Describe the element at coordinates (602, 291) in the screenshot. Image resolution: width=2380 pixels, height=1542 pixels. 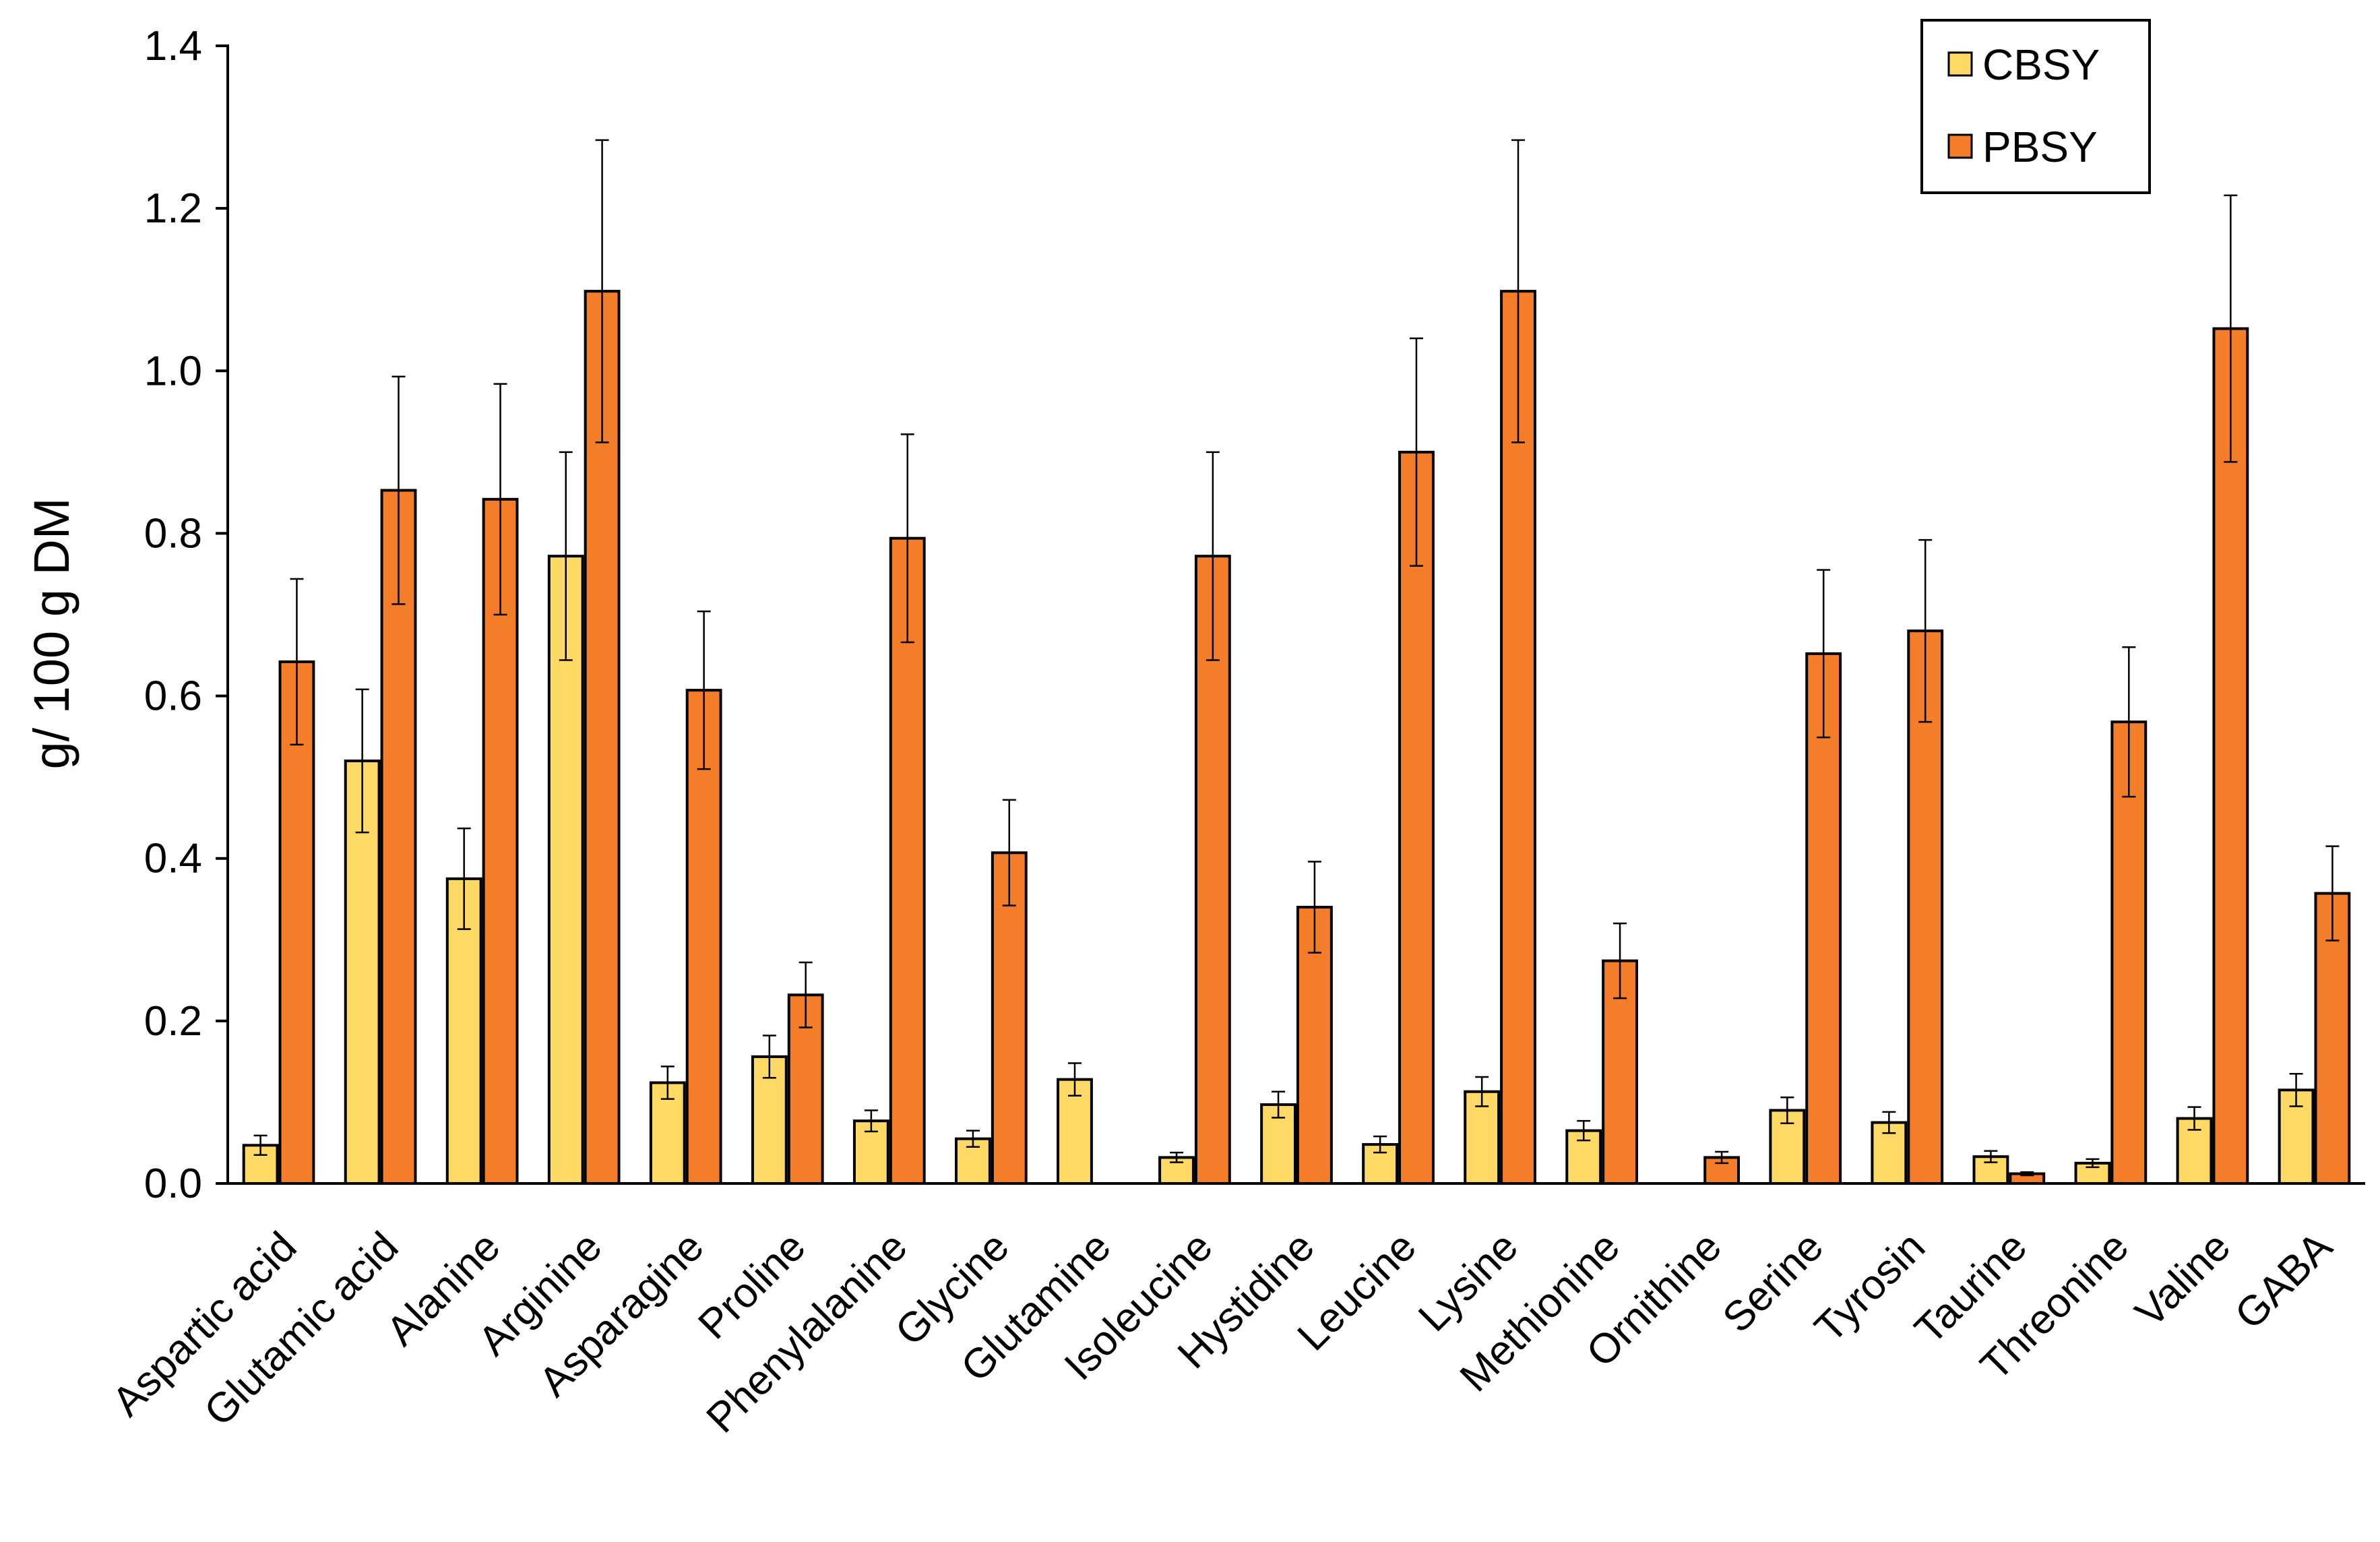
I see `error-bar-pbsy-arginine` at that location.